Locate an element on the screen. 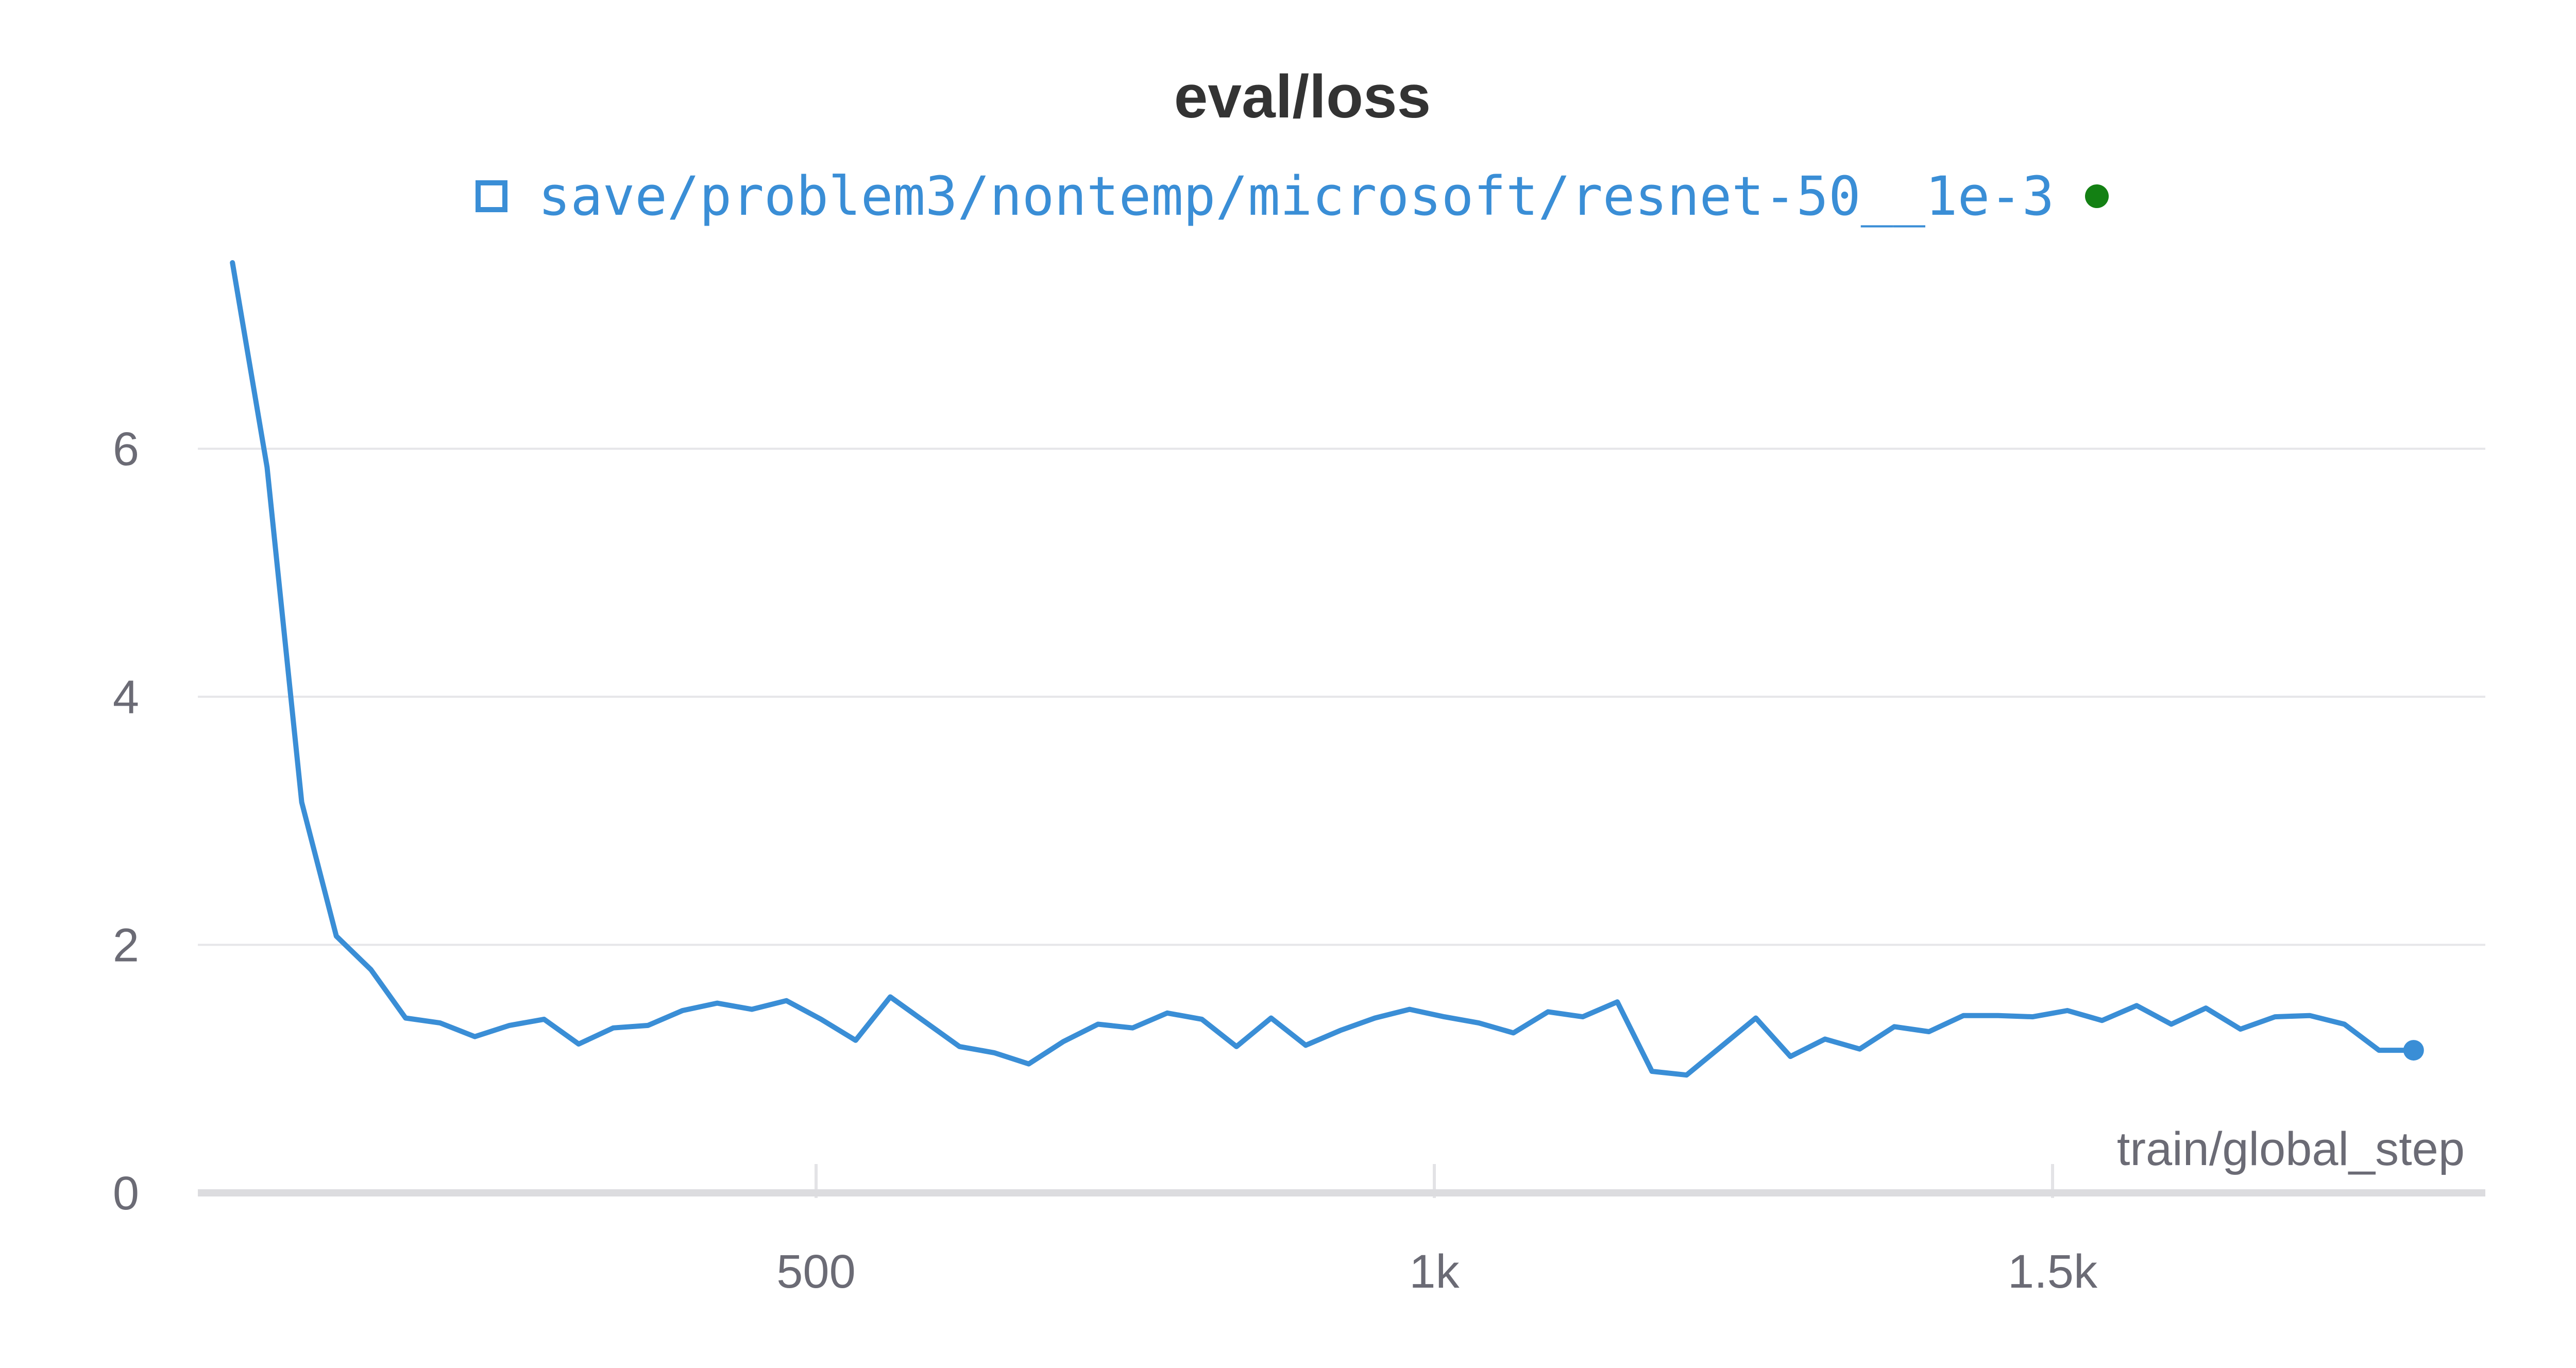 The height and width of the screenshot is (1368, 2576). y-tick-label: 0 is located at coordinates (126, 1193).